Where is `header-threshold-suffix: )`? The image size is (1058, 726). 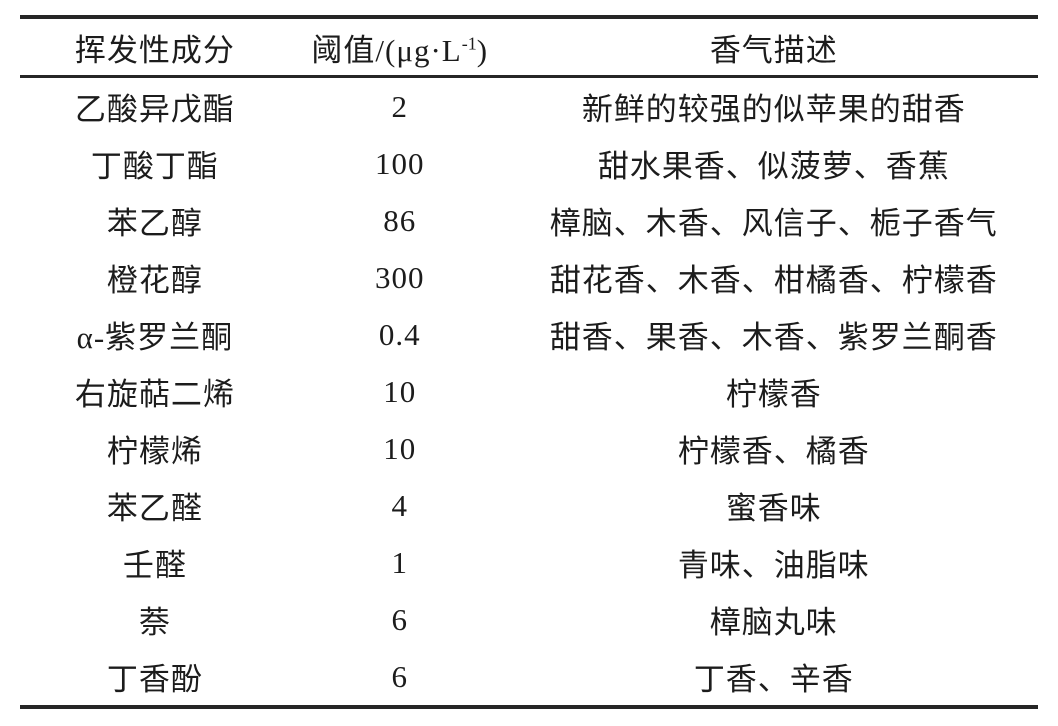
header-threshold-suffix: ) is located at coordinates (482, 50).